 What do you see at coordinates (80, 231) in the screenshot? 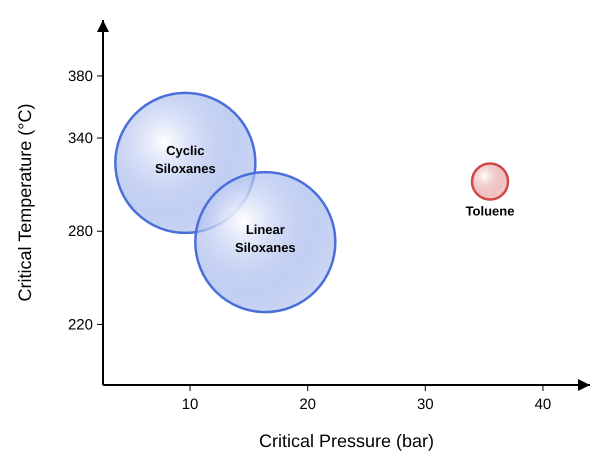
I see `y-tick-label: 280` at bounding box center [80, 231].